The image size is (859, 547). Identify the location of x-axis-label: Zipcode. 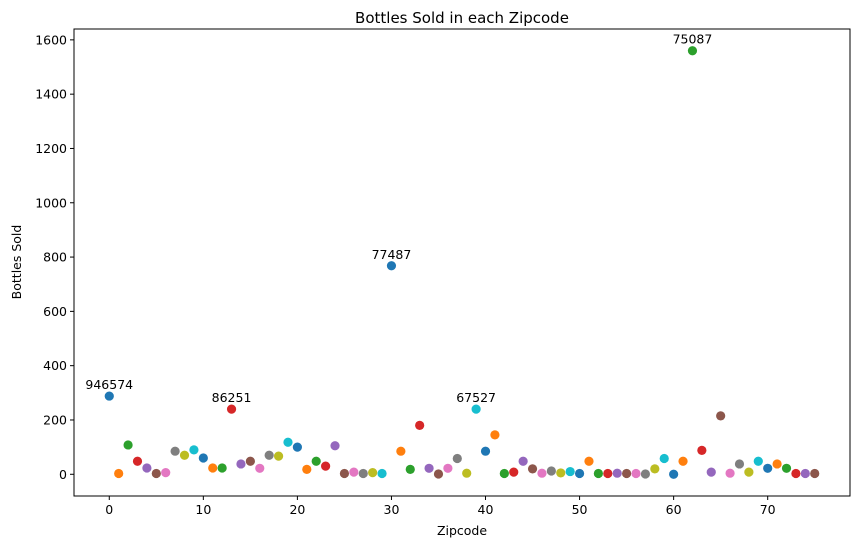
(462, 530).